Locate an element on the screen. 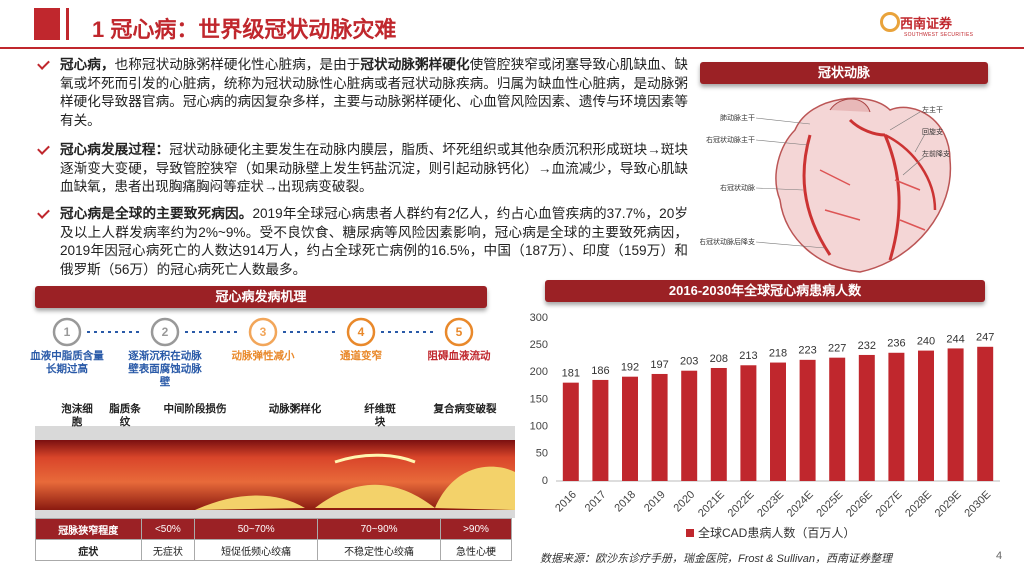 This screenshot has width=1024, height=576. value-label: 240 is located at coordinates (926, 342).